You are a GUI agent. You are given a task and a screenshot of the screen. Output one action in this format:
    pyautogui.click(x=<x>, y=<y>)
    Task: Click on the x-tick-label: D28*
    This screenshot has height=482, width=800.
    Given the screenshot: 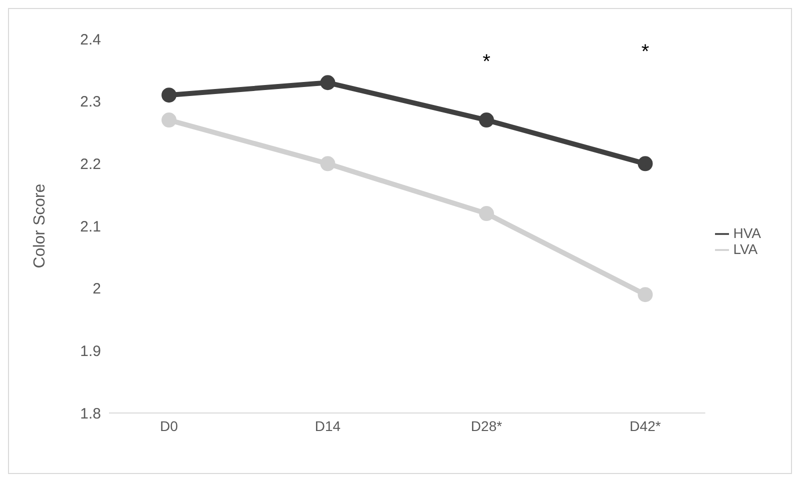 What is the action you would take?
    pyautogui.click(x=486, y=426)
    